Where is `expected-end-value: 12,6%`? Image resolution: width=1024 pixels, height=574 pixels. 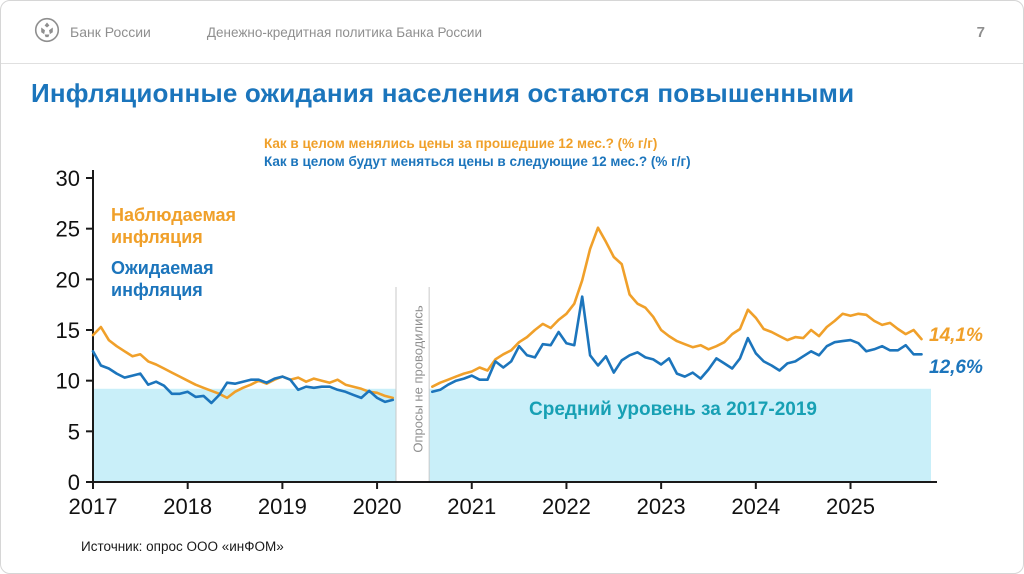 expected-end-value: 12,6% is located at coordinates (956, 367).